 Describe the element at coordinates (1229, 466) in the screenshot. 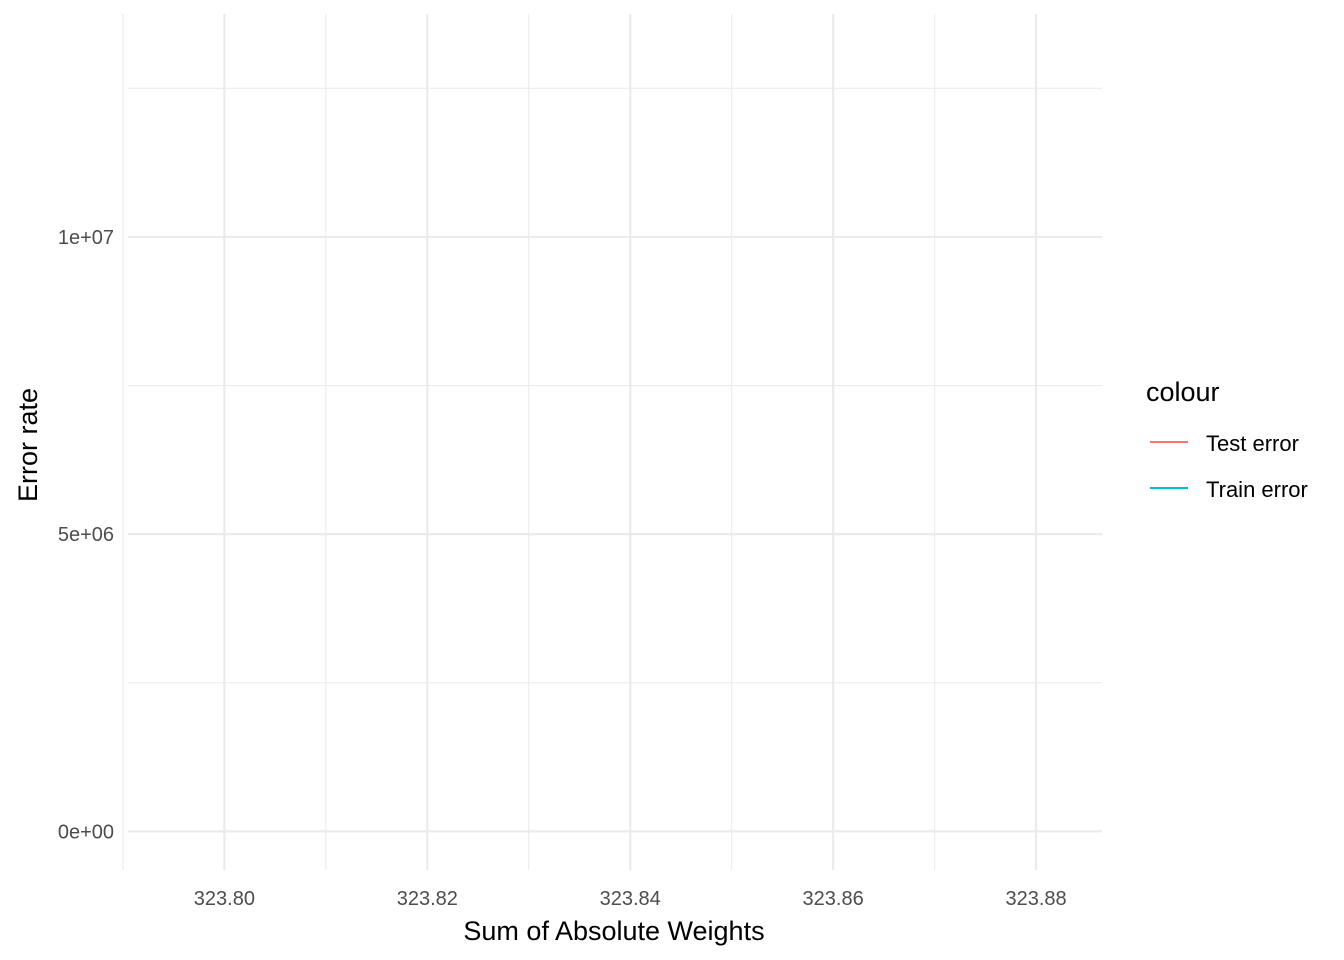

I see `legend-items: Test error Train error` at that location.